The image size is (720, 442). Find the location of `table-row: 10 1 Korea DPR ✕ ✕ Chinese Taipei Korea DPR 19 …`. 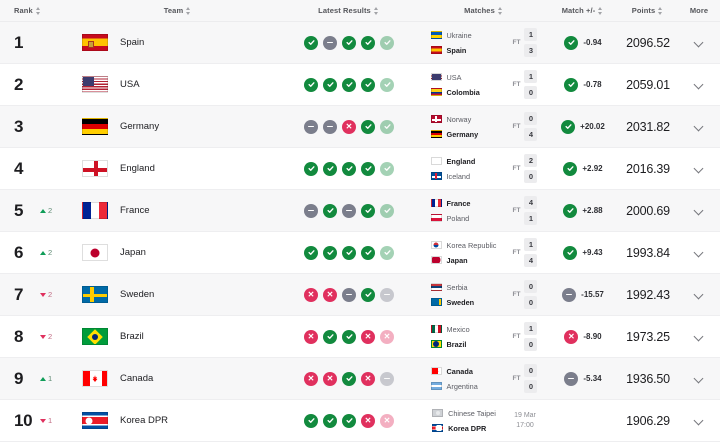

table-row: 10 1 Korea DPR ✕ ✕ Chinese Taipei Korea DPR 19 … is located at coordinates (360, 421).